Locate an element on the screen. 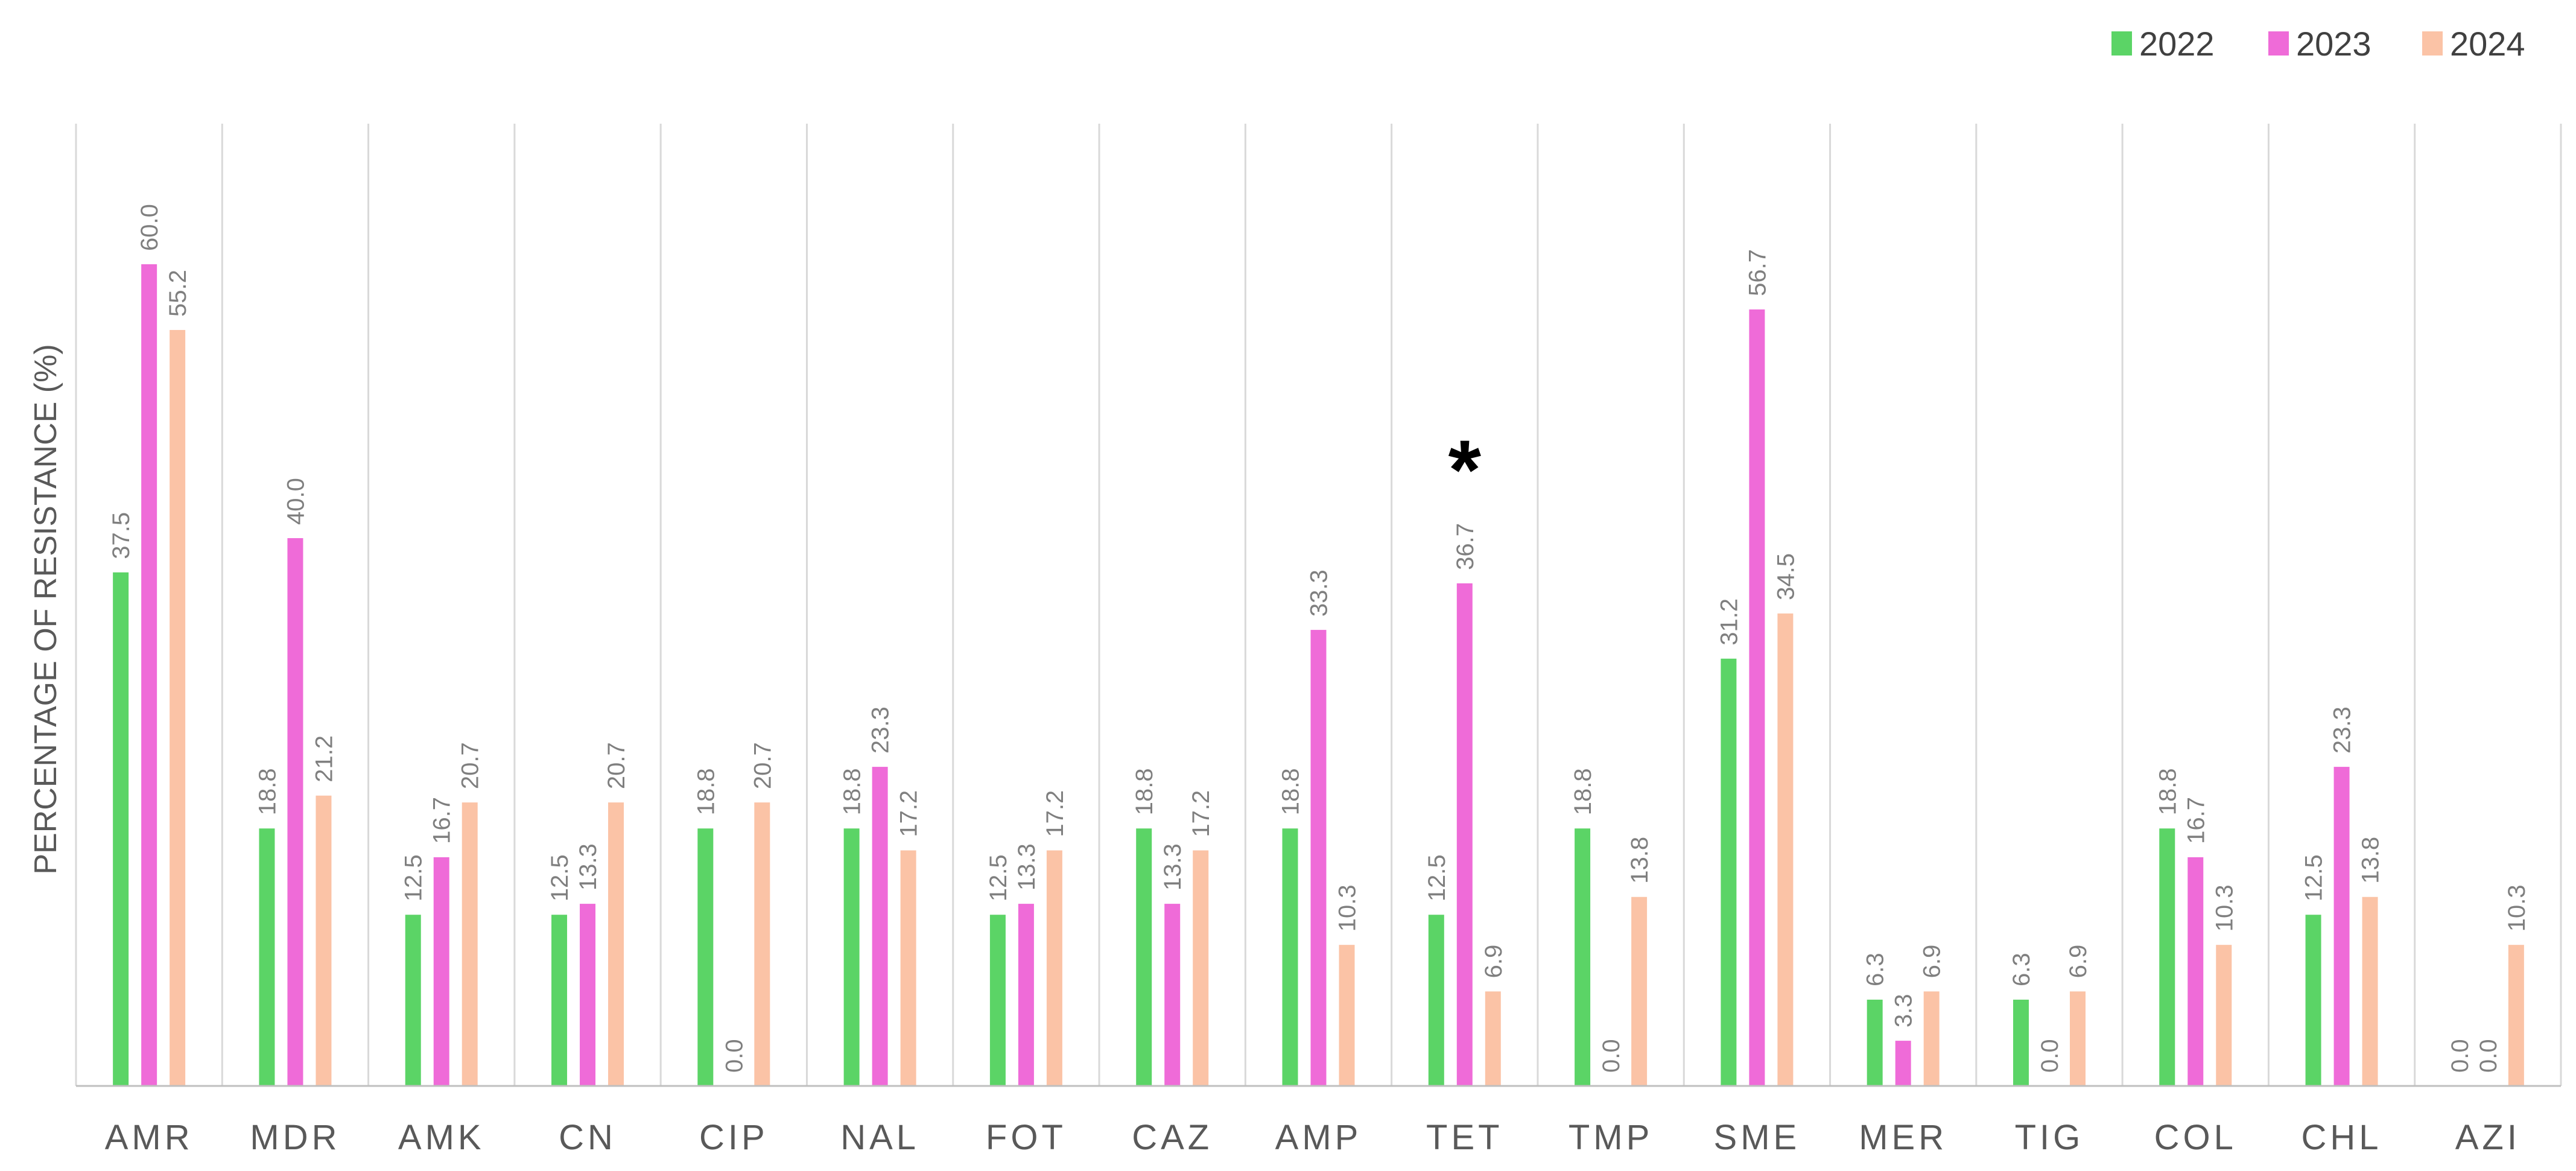 The image size is (2576, 1171). bar-nal-2023 is located at coordinates (880, 926).